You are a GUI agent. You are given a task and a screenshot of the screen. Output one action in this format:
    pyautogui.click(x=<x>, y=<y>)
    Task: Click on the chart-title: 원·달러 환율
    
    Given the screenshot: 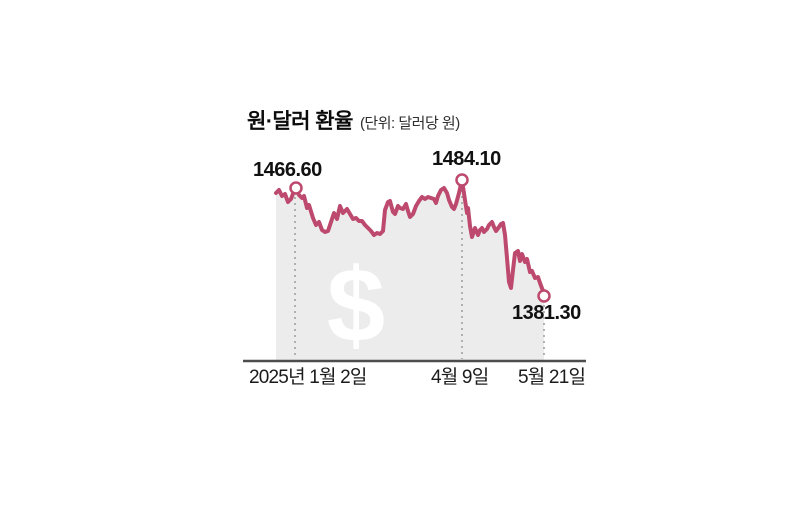 What is the action you would take?
    pyautogui.click(x=300, y=121)
    